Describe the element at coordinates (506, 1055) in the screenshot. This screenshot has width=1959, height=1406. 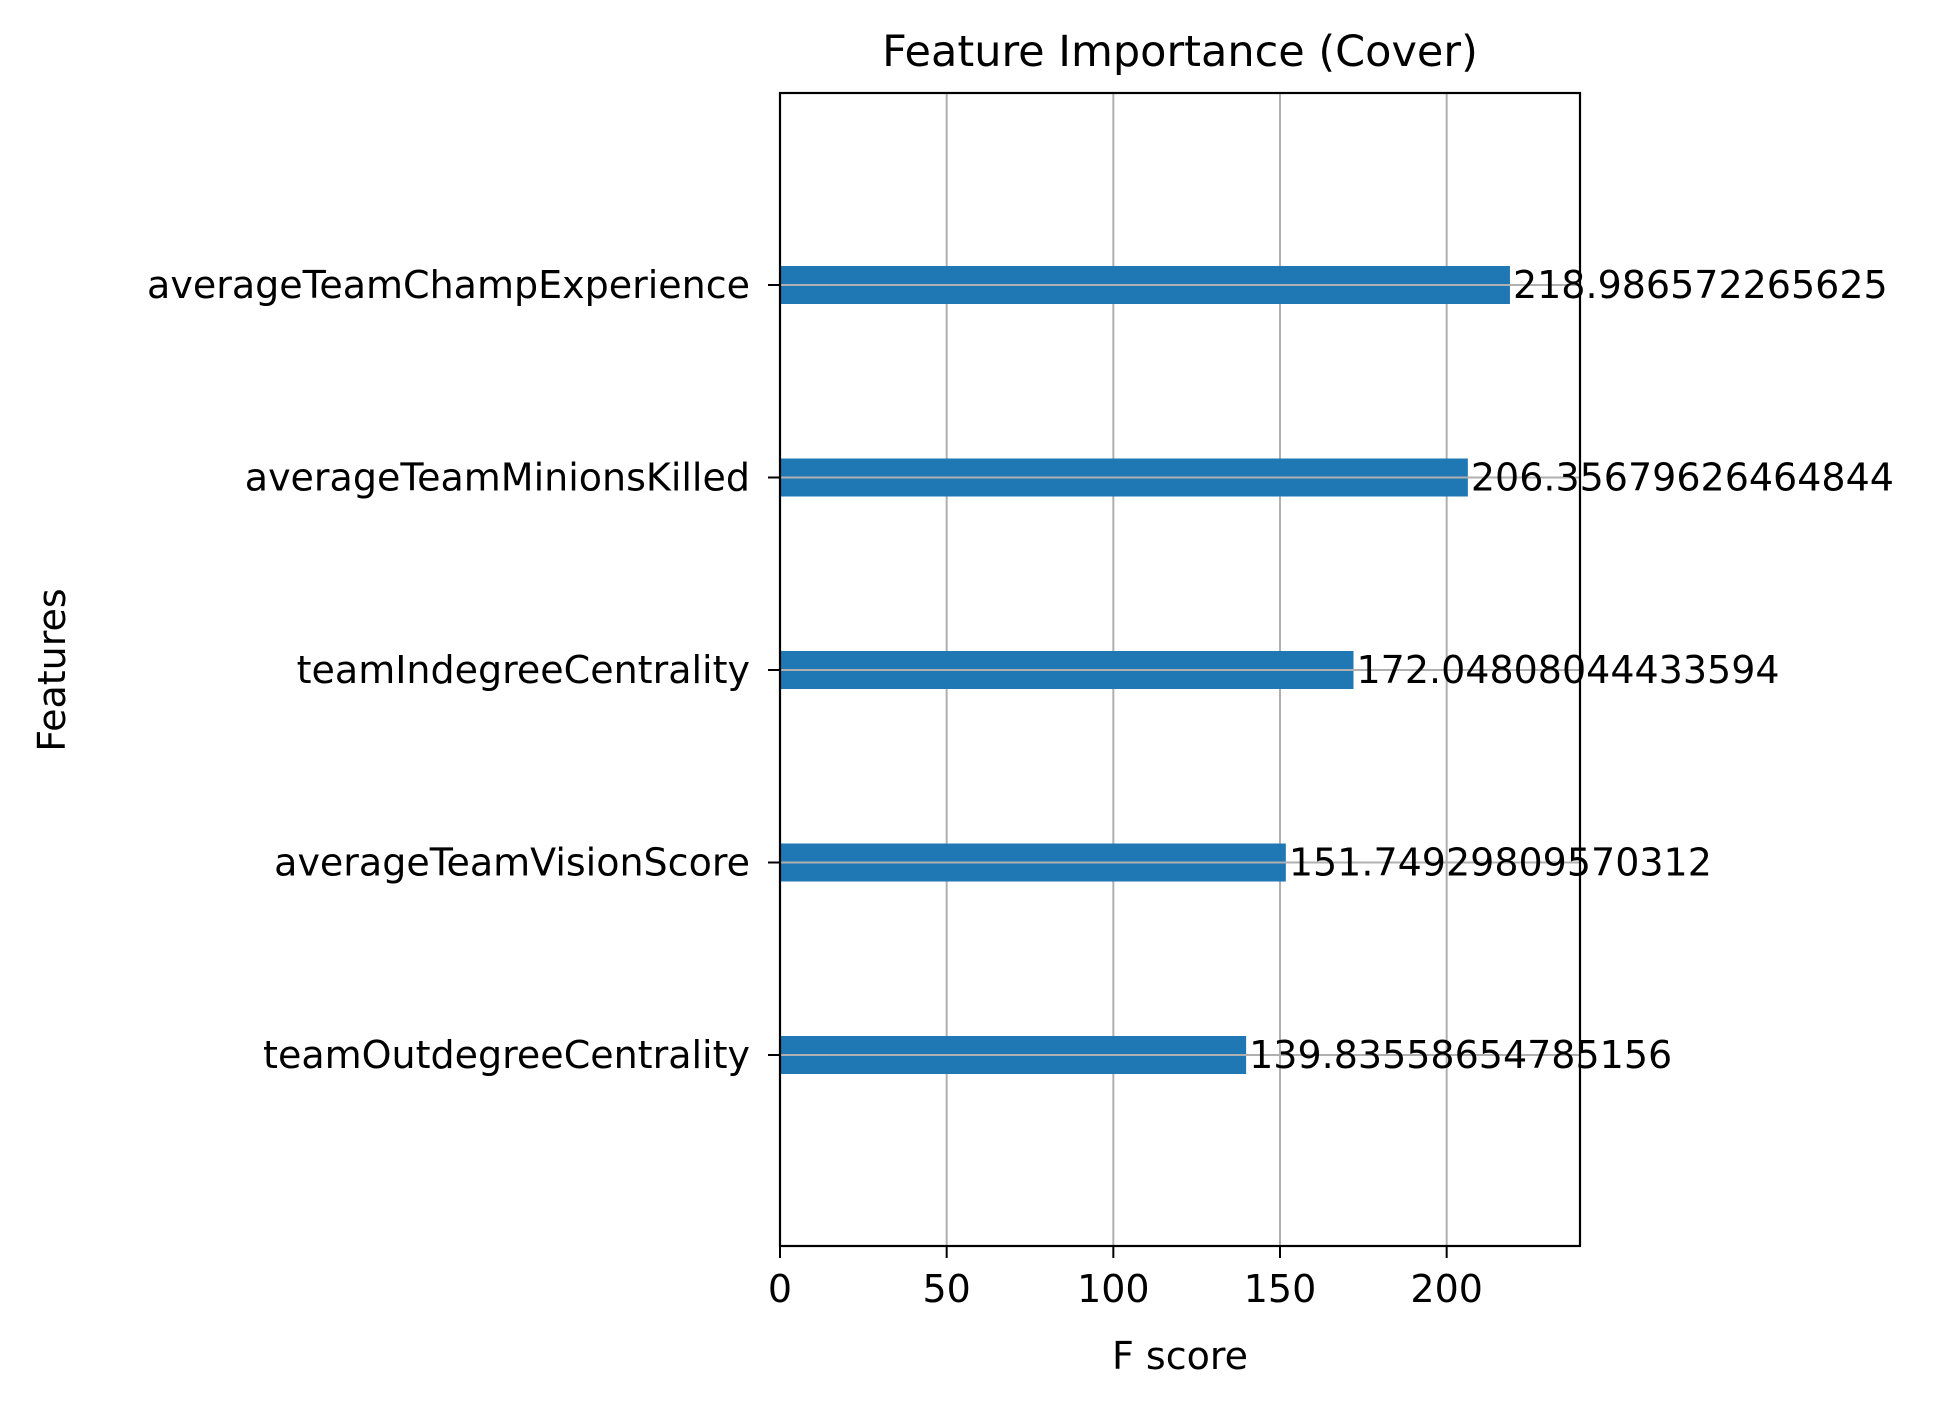
I see `y-tick-label-teamOutdegreeCentrality: teamOutdegreeCentrality` at that location.